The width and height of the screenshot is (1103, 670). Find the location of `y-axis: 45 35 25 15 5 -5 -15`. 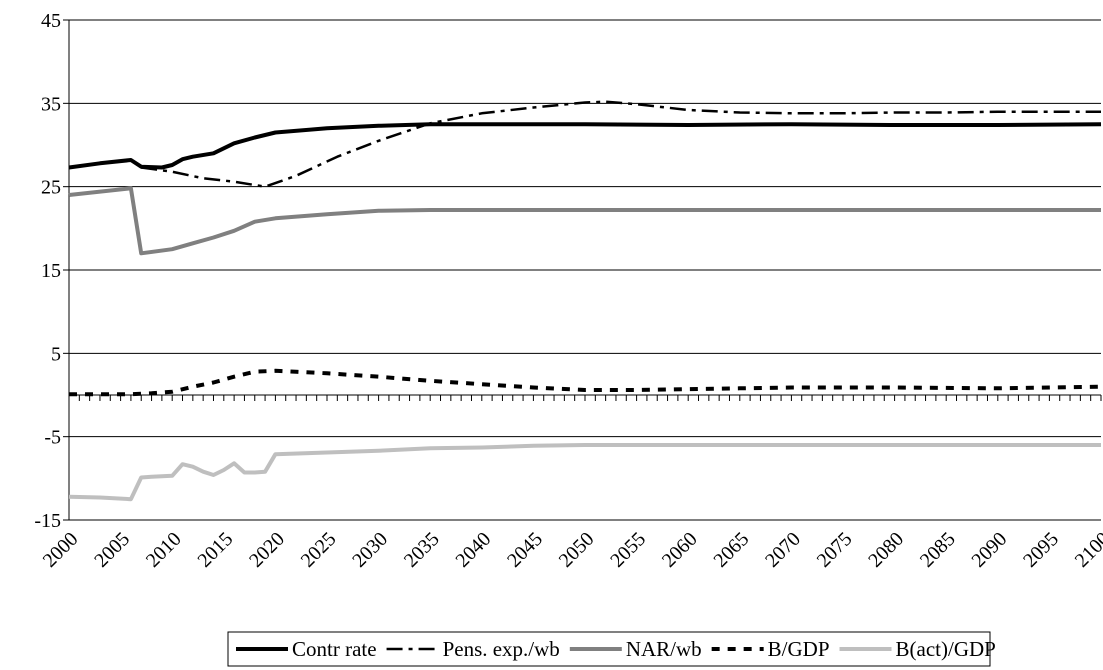

y-axis: 45 35 25 15 5 -5 -15 is located at coordinates (52, 271).